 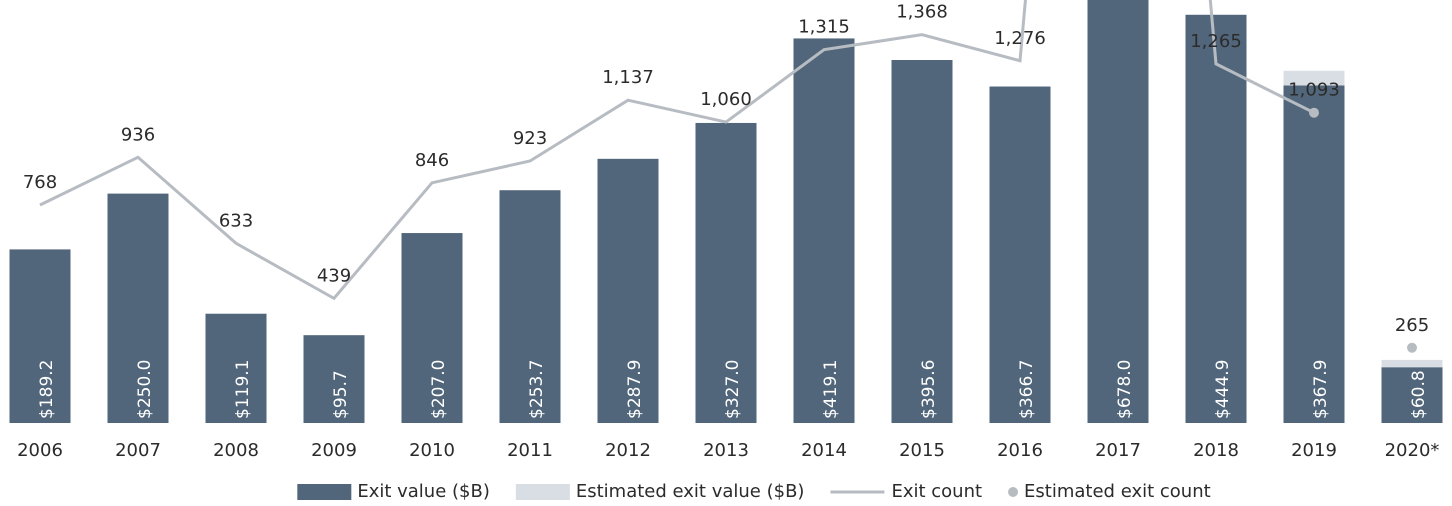 I want to click on bar-value-label: $678.0, so click(x=1125, y=389).